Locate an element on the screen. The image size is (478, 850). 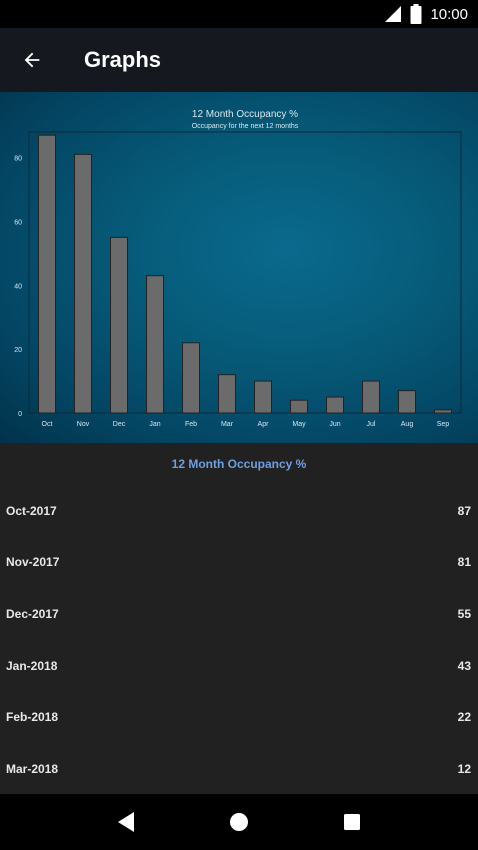
x-tick-label: Jun is located at coordinates (334, 424).